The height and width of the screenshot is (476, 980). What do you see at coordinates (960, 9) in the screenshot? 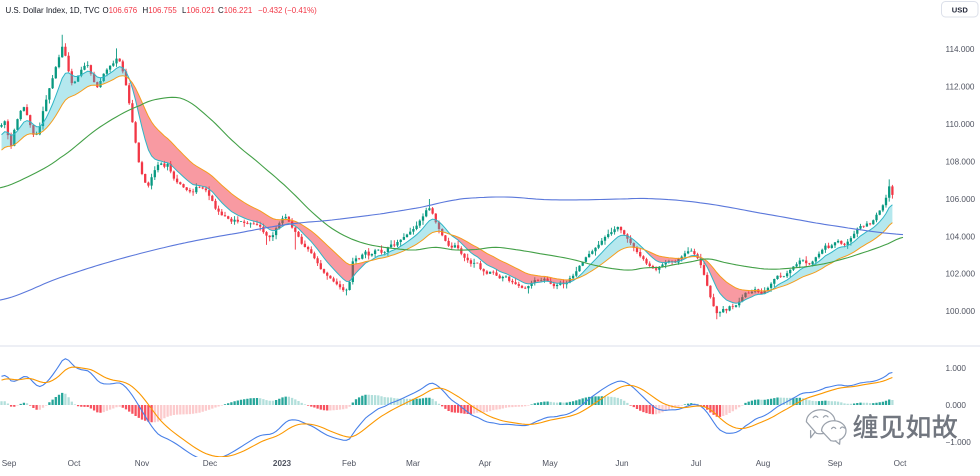
I see `svg-text: USD` at bounding box center [960, 9].